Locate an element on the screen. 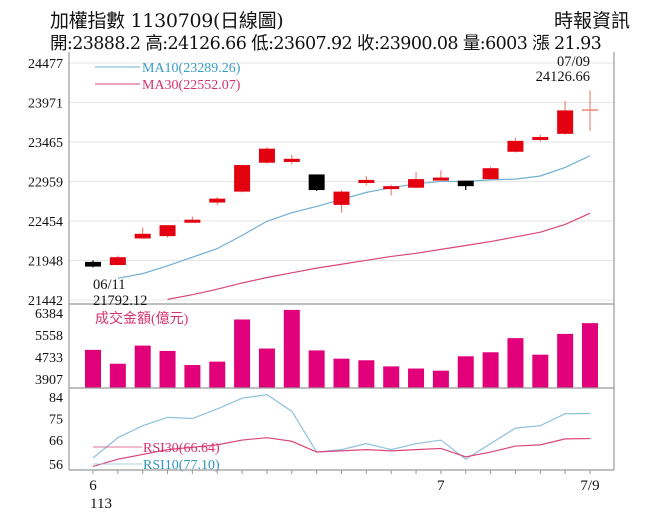  volume-y-tick-label: 6384 is located at coordinates (49, 314).